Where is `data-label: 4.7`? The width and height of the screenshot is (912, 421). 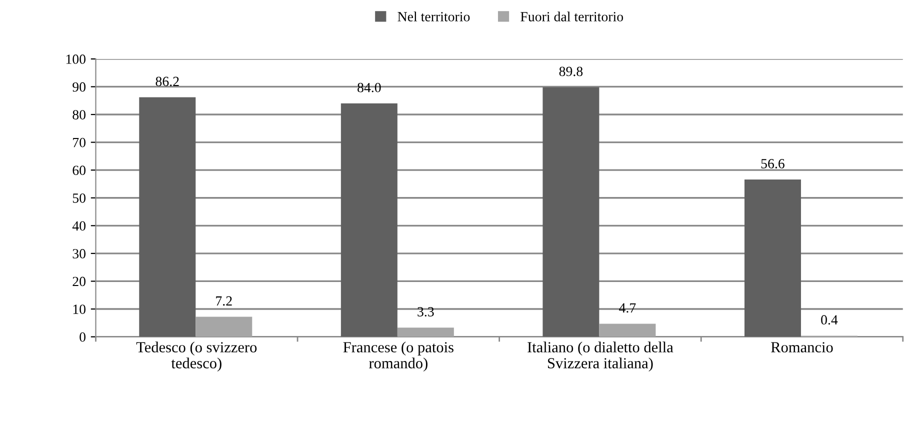 data-label: 4.7 is located at coordinates (627, 308).